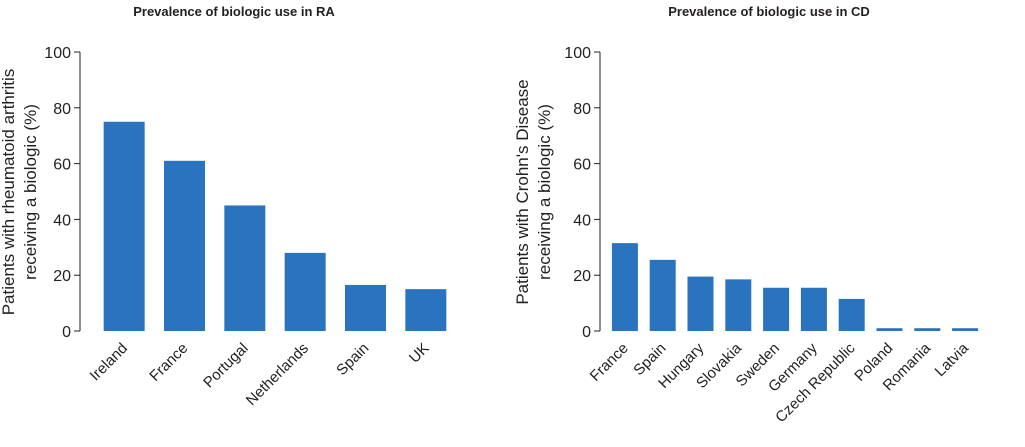  What do you see at coordinates (769, 11) in the screenshot?
I see `cd-chart-title: Prevalence of biologic use in CD` at bounding box center [769, 11].